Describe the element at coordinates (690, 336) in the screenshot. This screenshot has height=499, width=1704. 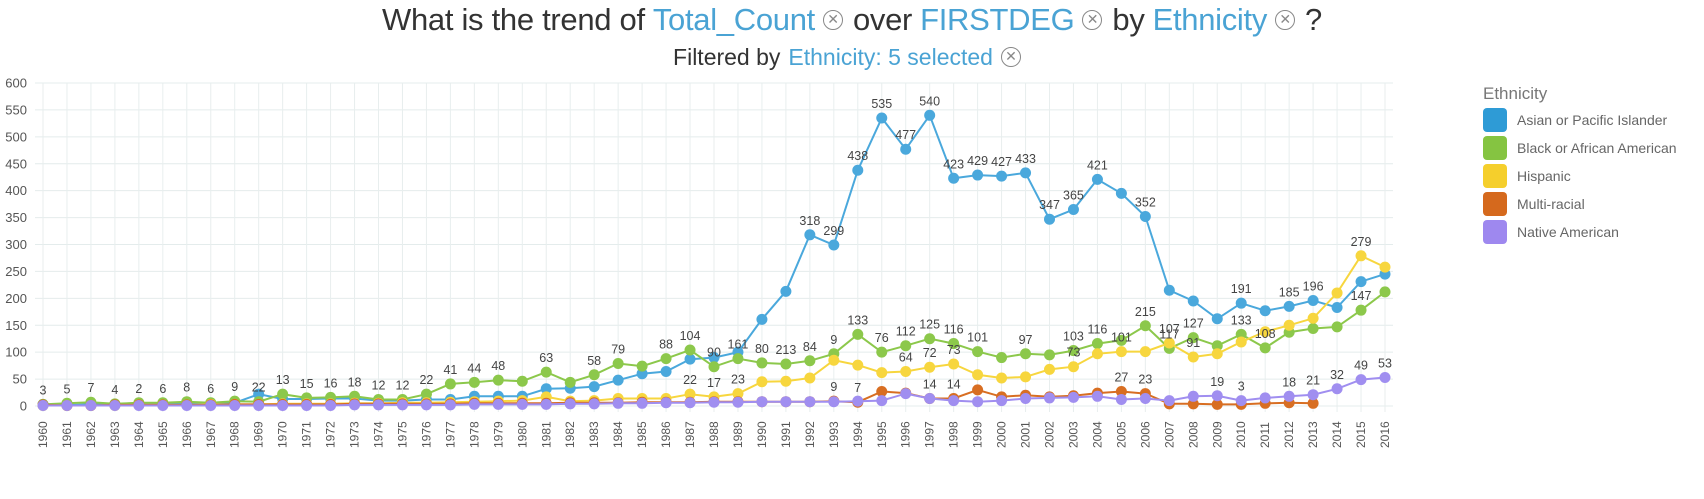
I see `data-label-black-or-african-american: 104` at that location.